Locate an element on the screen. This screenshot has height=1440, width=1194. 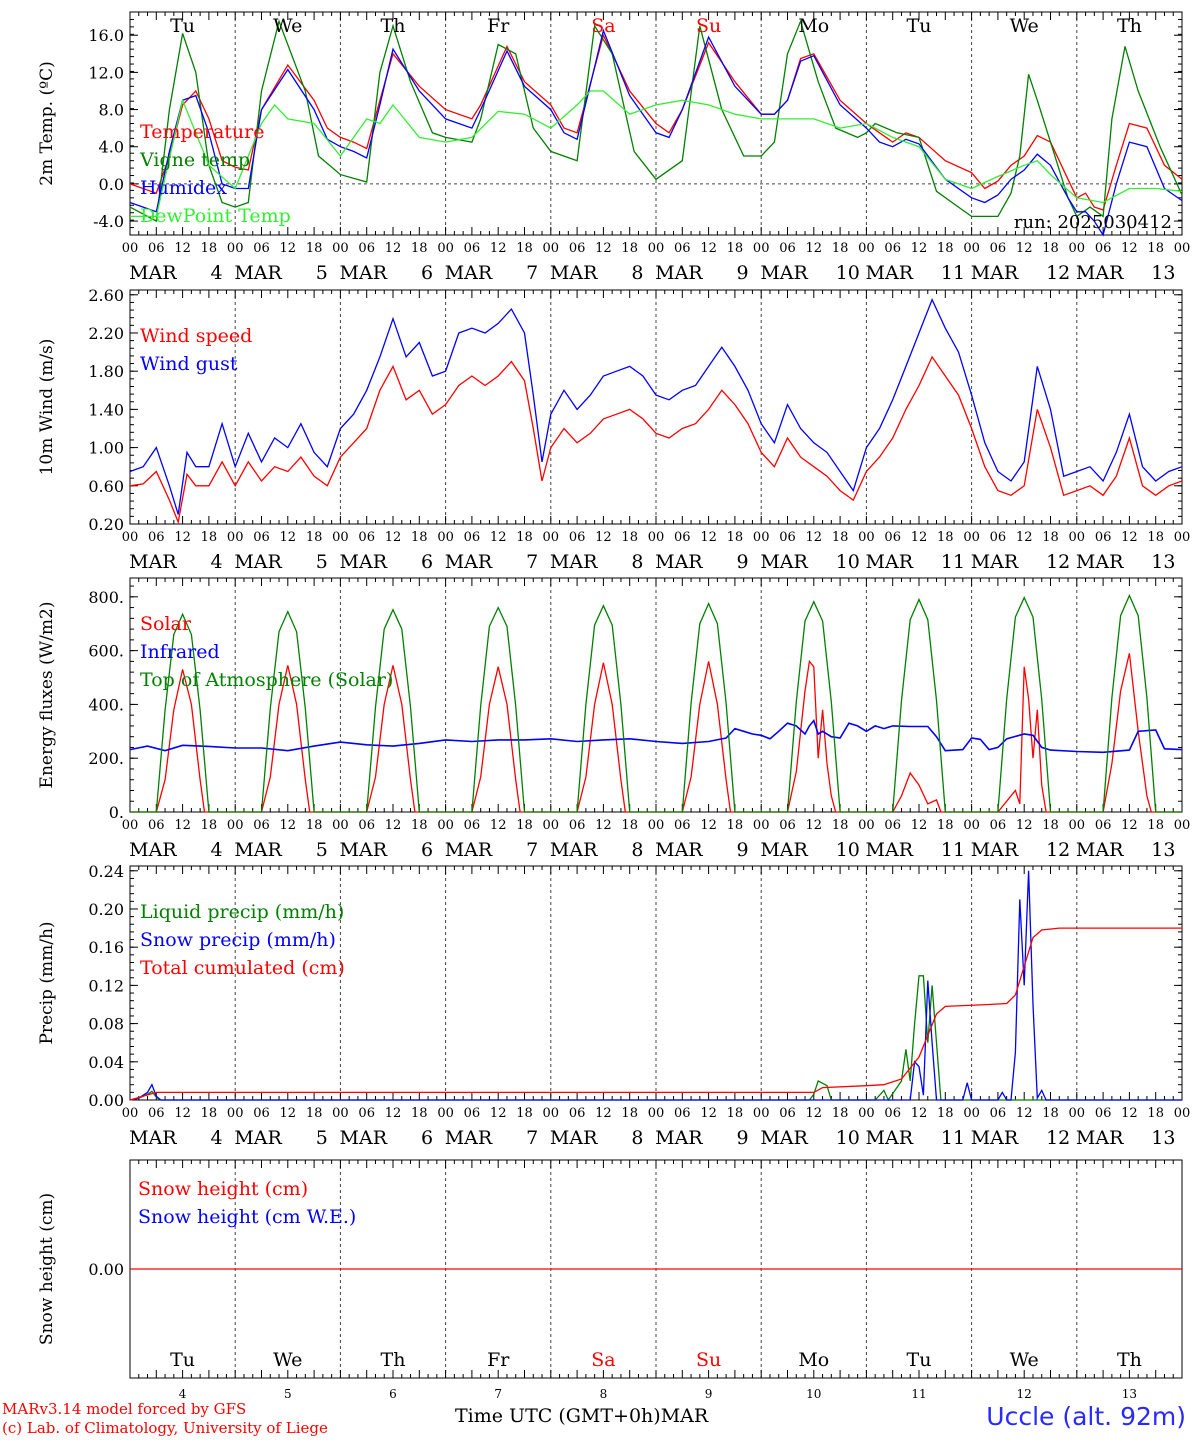
y-tick-label: 2.20 is located at coordinates (106, 333).